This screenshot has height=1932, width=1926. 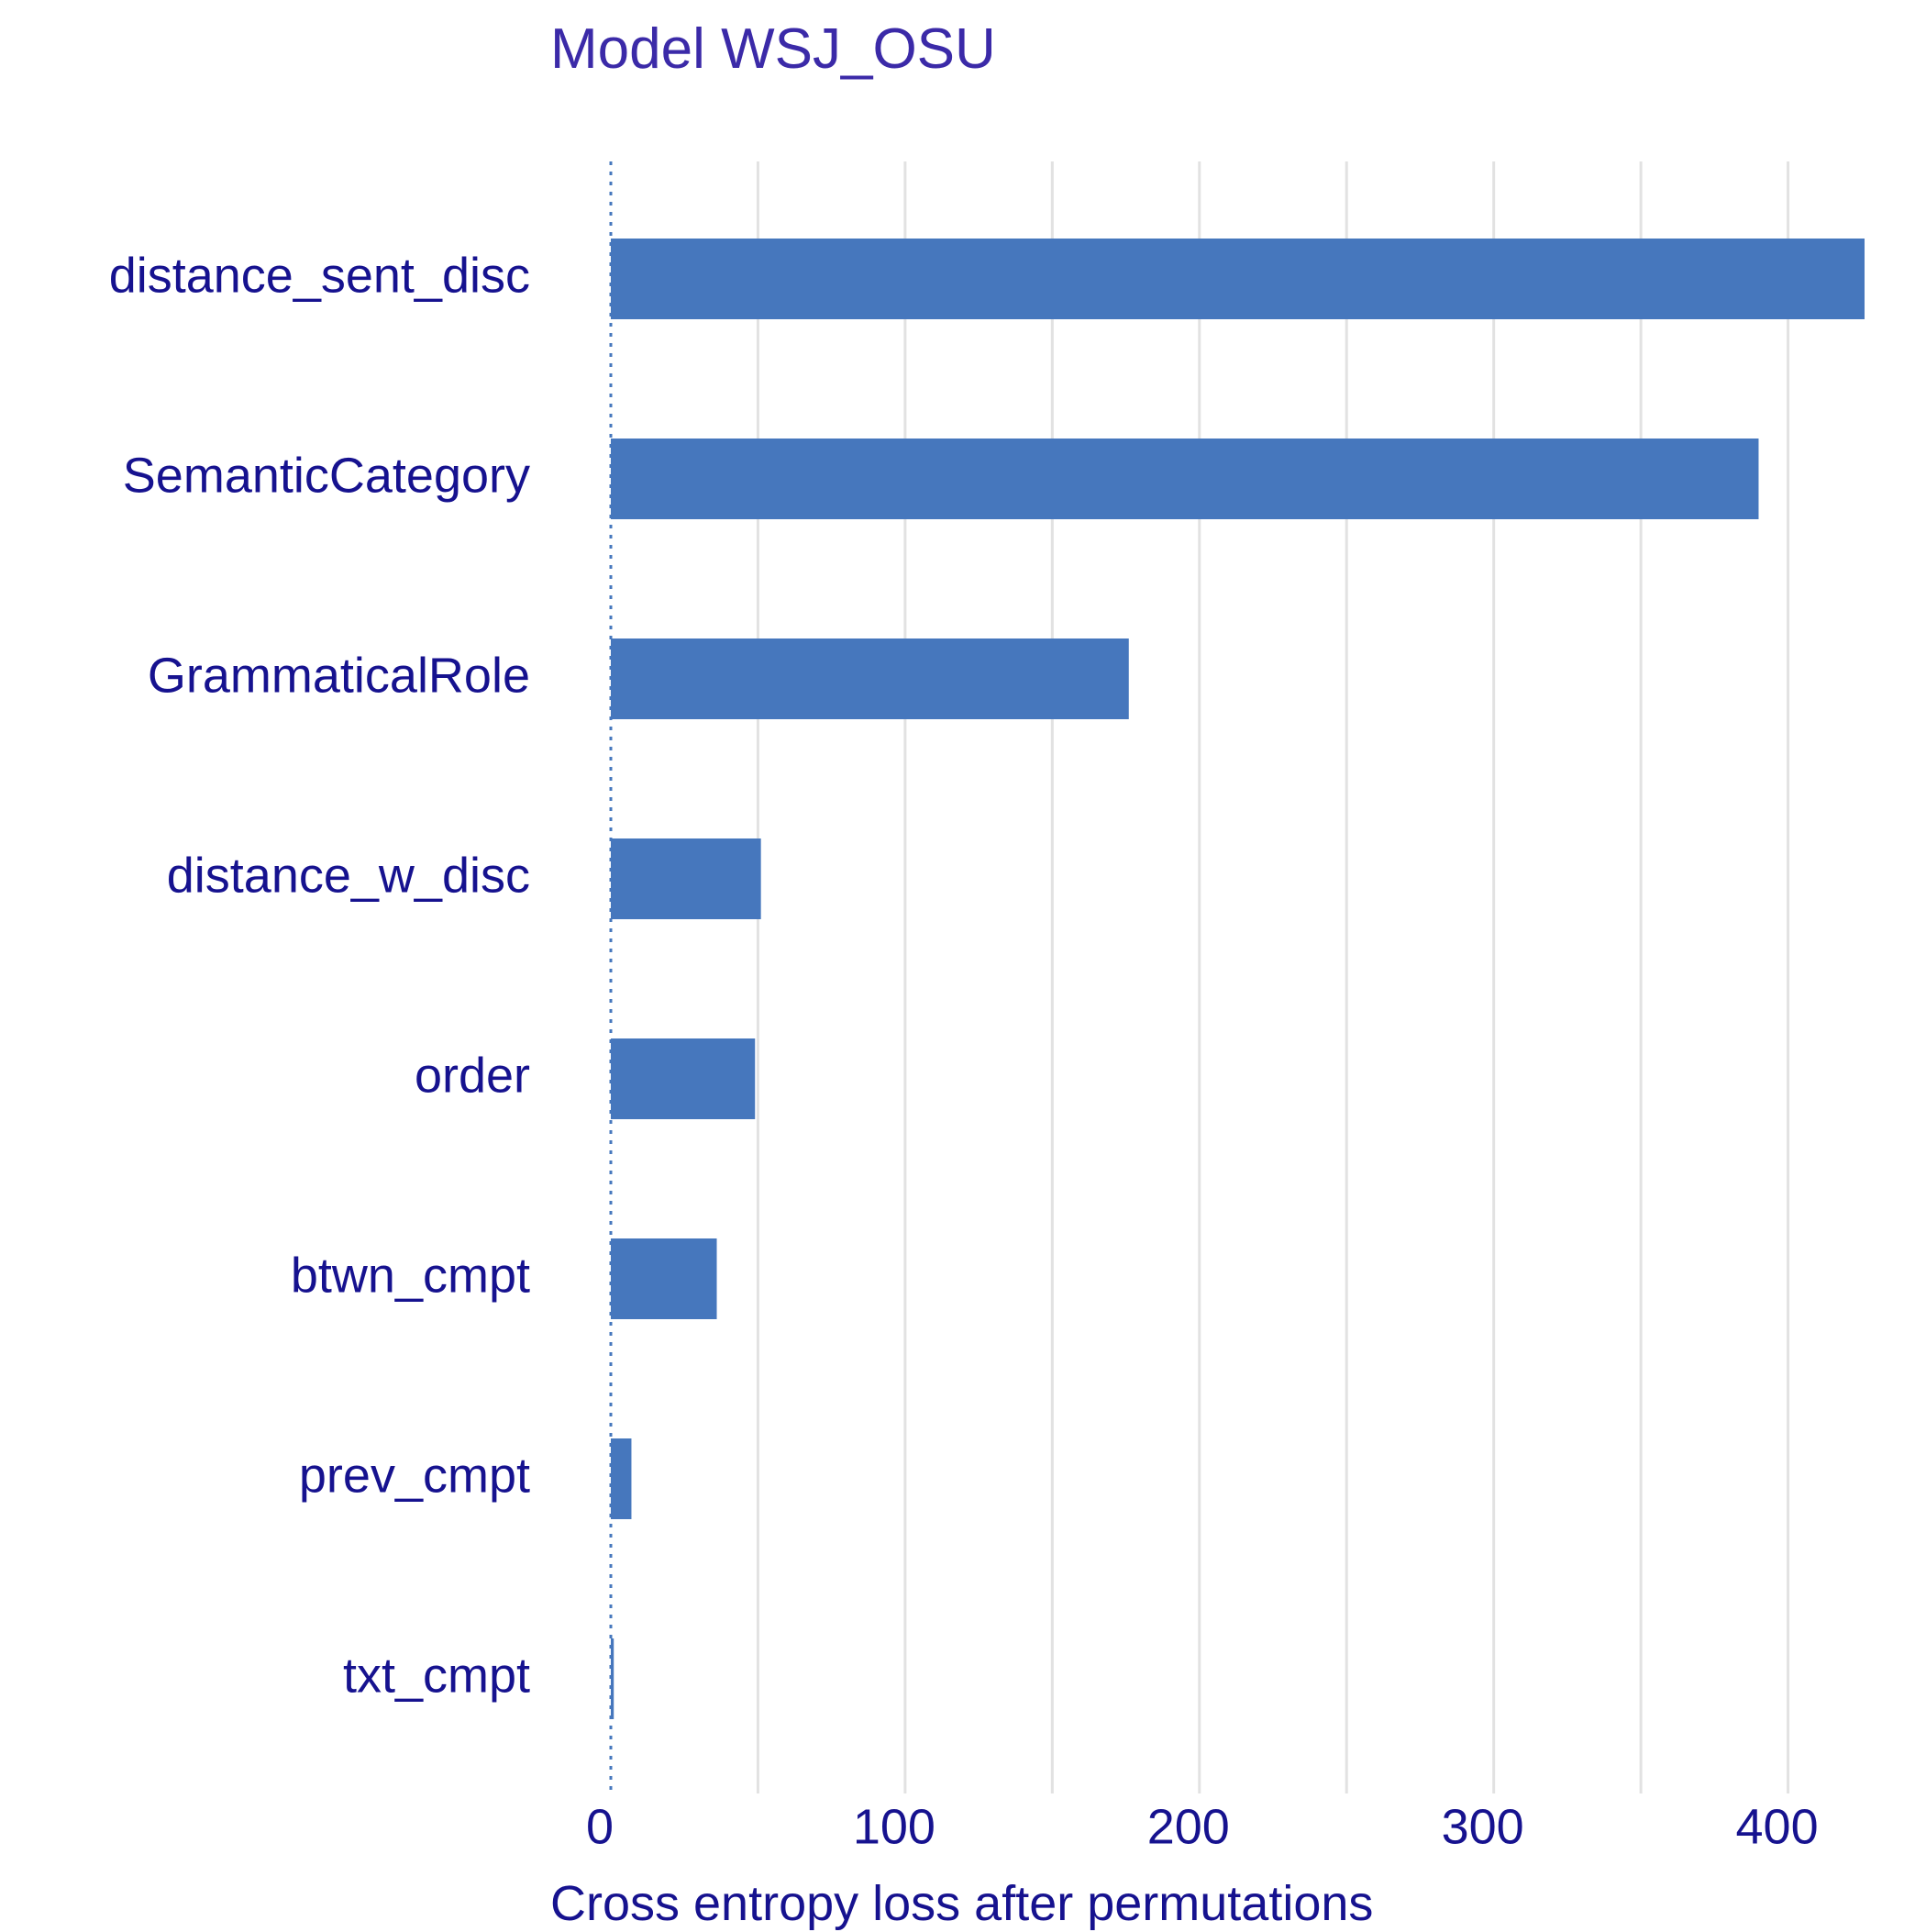 I want to click on bar-order, so click(x=683, y=1078).